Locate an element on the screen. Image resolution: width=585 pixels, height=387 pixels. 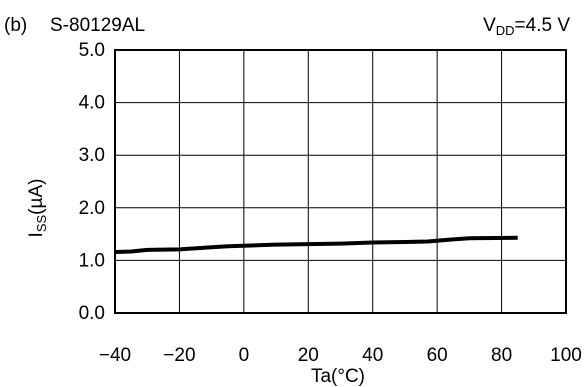
iss-series-line is located at coordinates (316, 244).